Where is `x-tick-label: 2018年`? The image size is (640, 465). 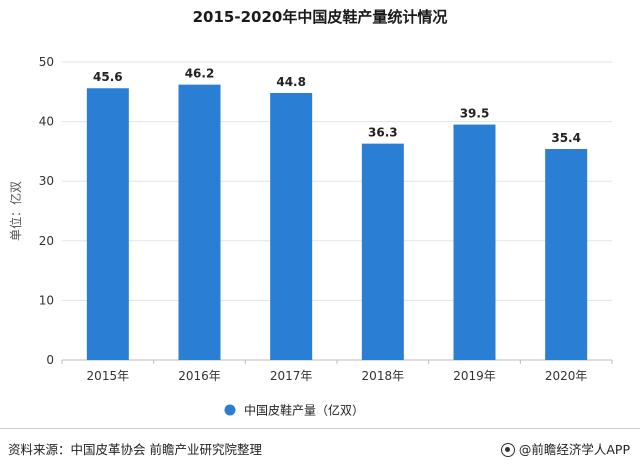 x-tick-label: 2018年 is located at coordinates (383, 376).